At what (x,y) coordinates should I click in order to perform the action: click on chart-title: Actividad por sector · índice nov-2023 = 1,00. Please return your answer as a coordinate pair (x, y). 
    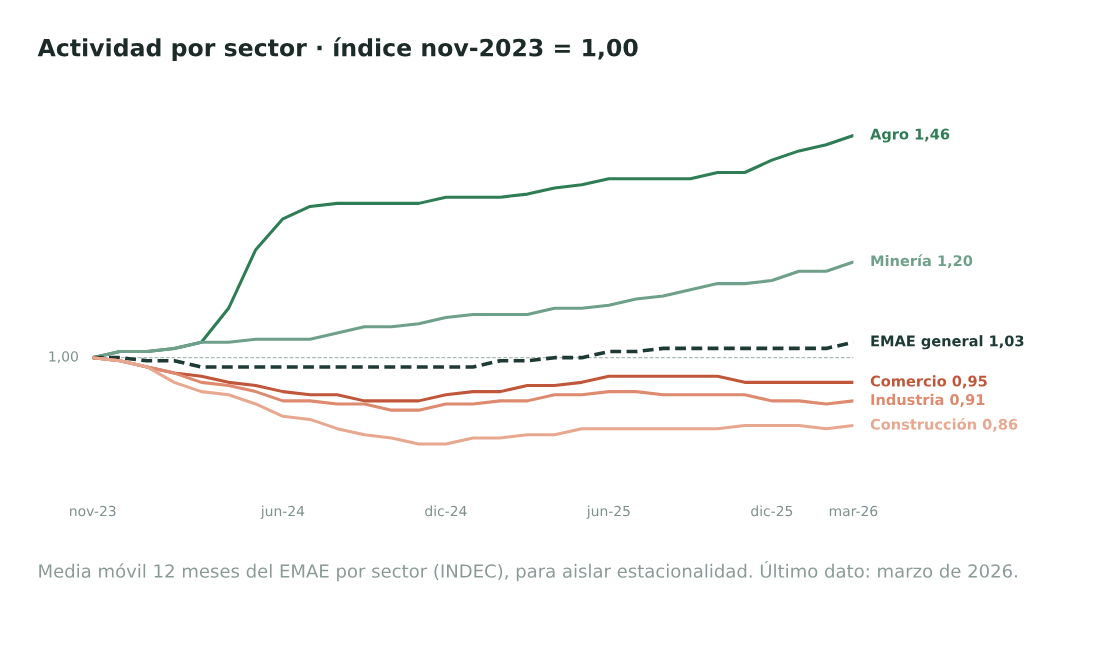
    Looking at the image, I should click on (337, 49).